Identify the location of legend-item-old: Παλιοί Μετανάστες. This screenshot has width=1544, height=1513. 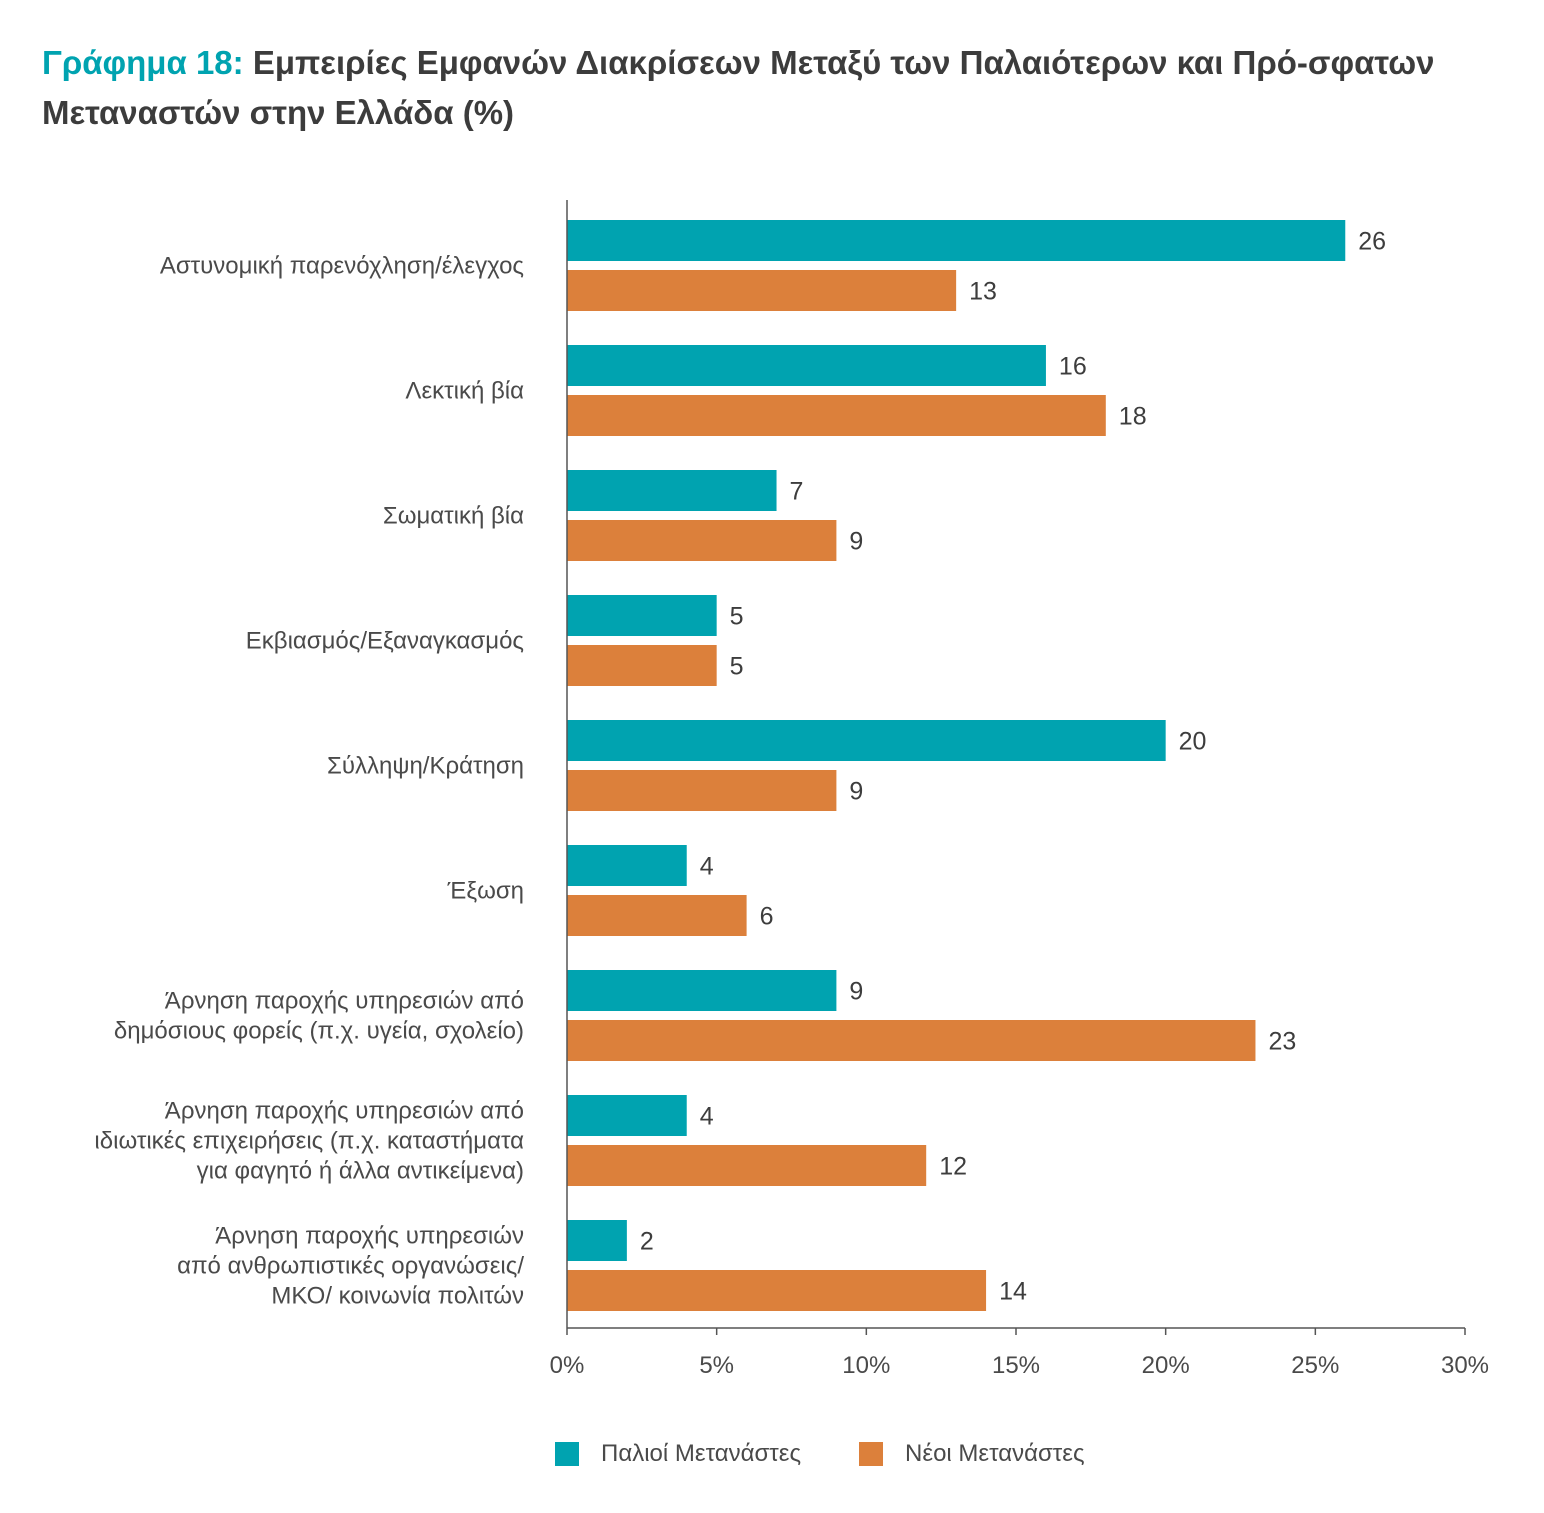
(678, 1454).